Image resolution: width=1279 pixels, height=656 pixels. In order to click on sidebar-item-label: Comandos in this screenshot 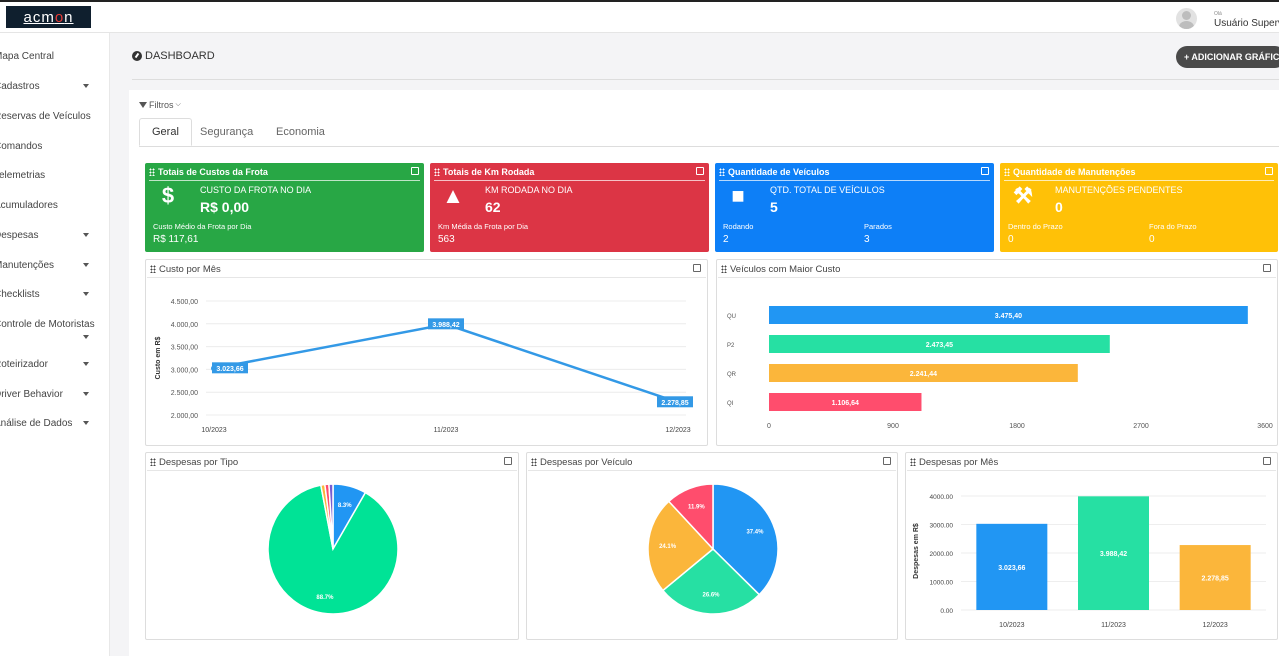, I will do `click(21, 146)`.